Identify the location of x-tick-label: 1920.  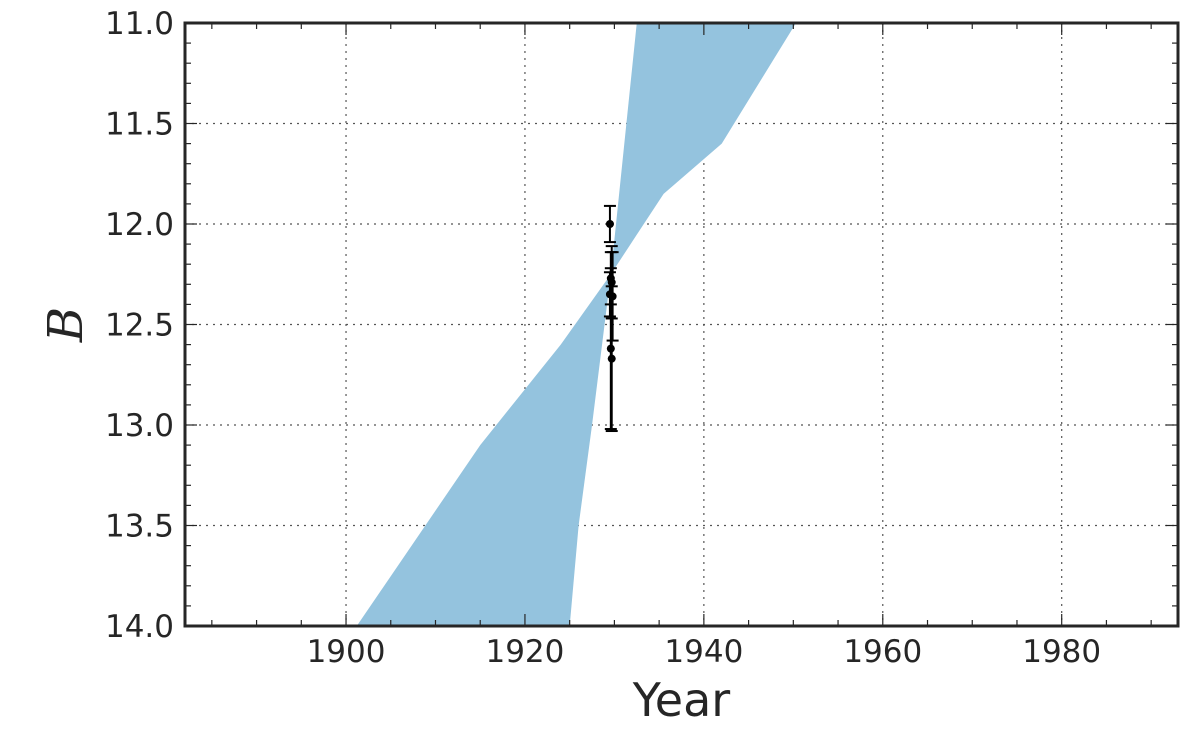
(524, 652).